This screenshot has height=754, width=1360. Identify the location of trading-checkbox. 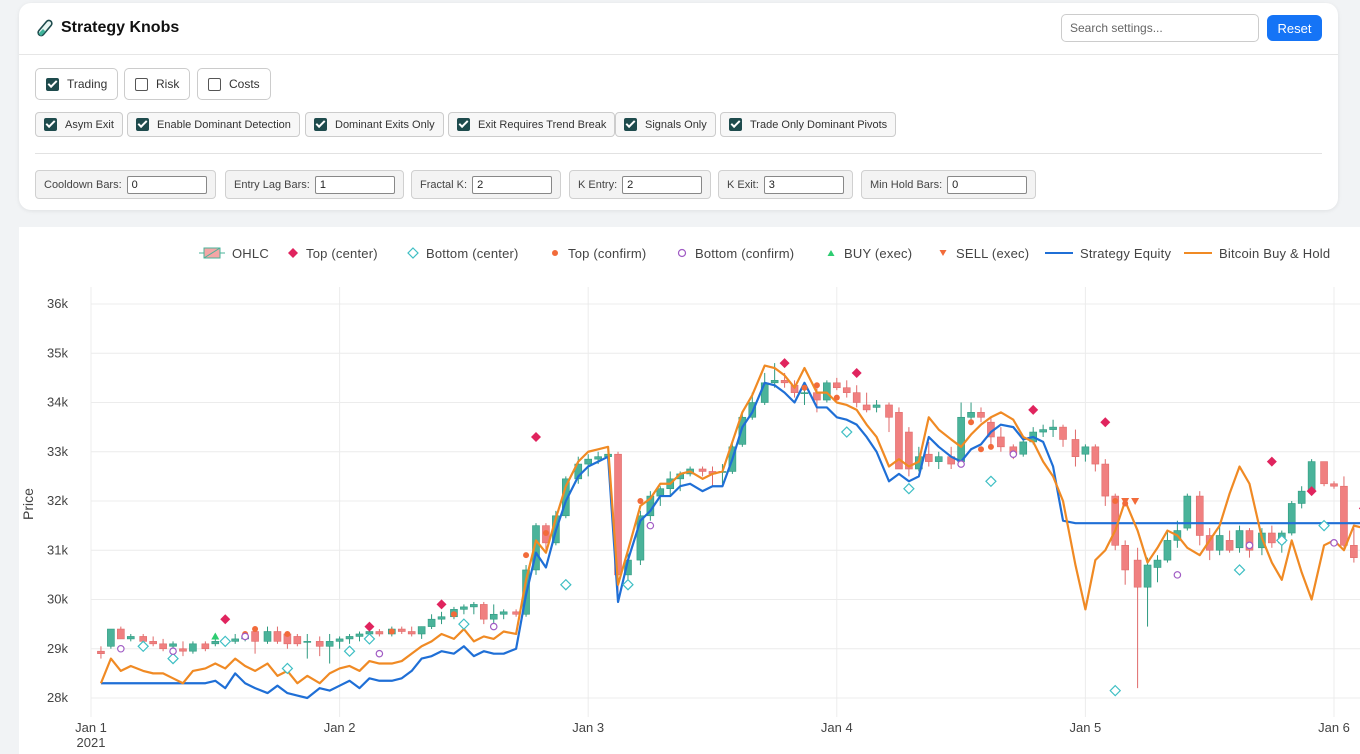
(52, 84).